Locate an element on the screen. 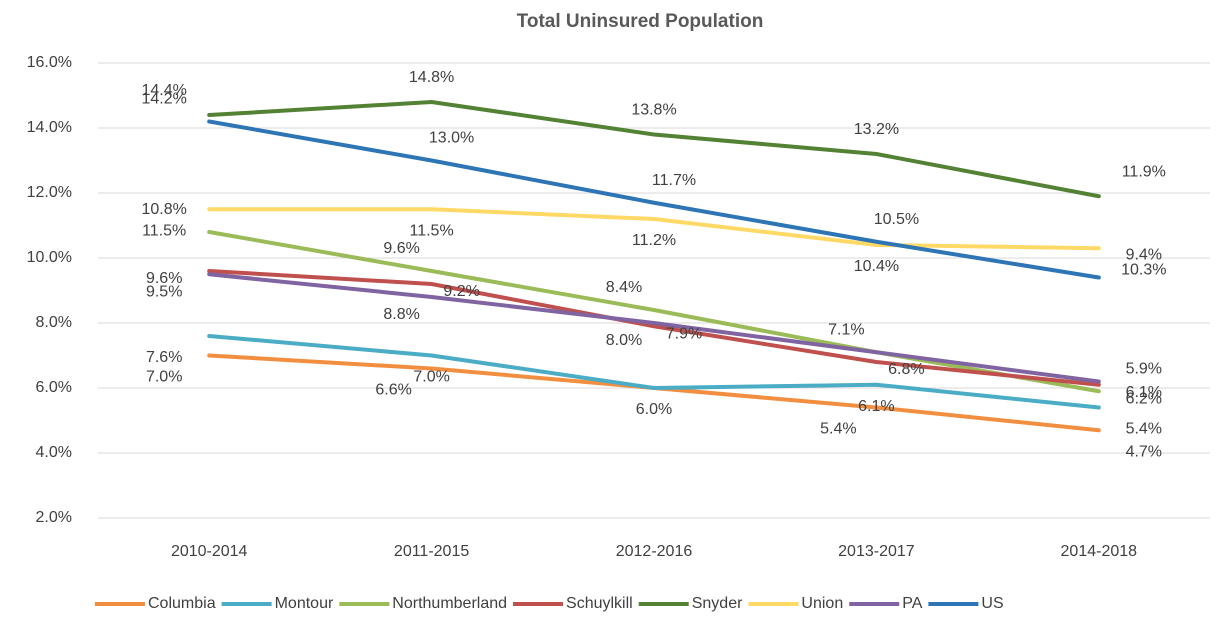  data-label: 13.2% is located at coordinates (876, 129).